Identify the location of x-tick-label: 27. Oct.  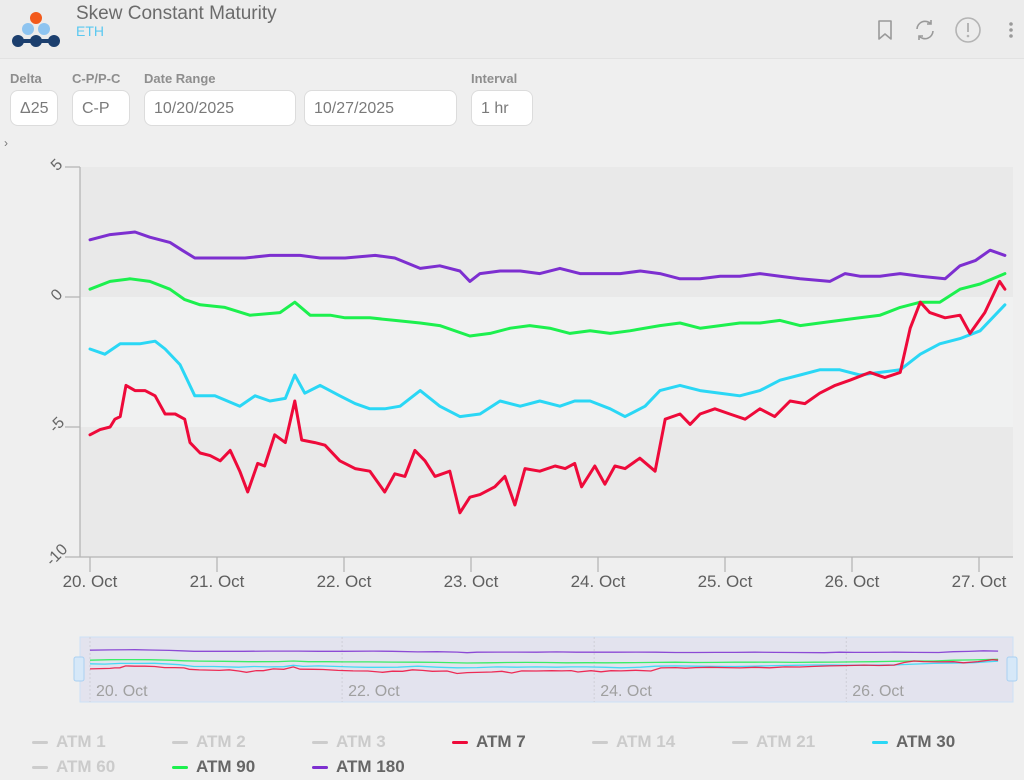
(979, 581).